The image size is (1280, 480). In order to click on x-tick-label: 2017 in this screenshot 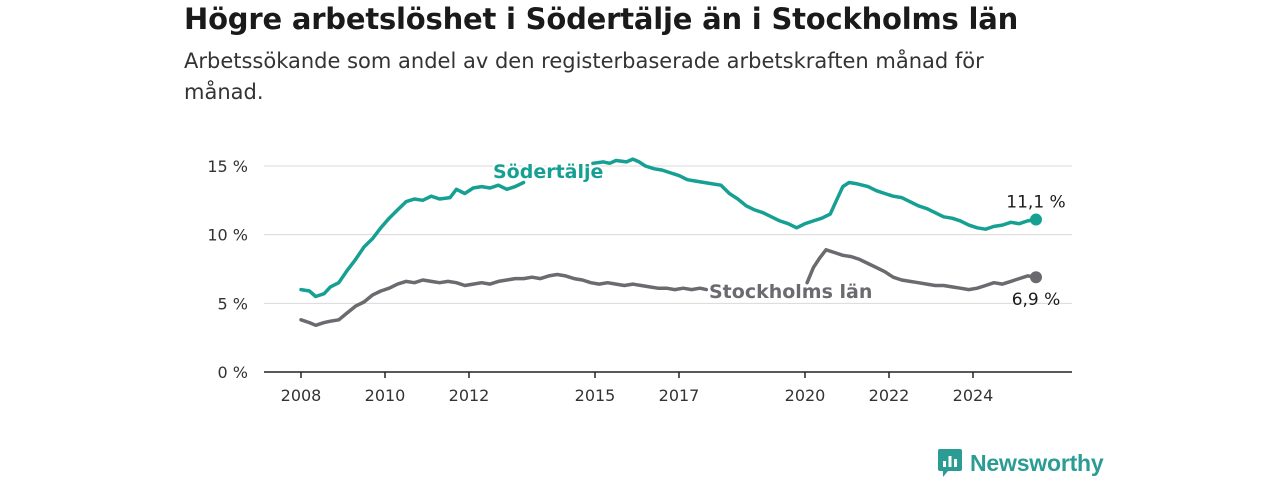, I will do `click(679, 395)`.